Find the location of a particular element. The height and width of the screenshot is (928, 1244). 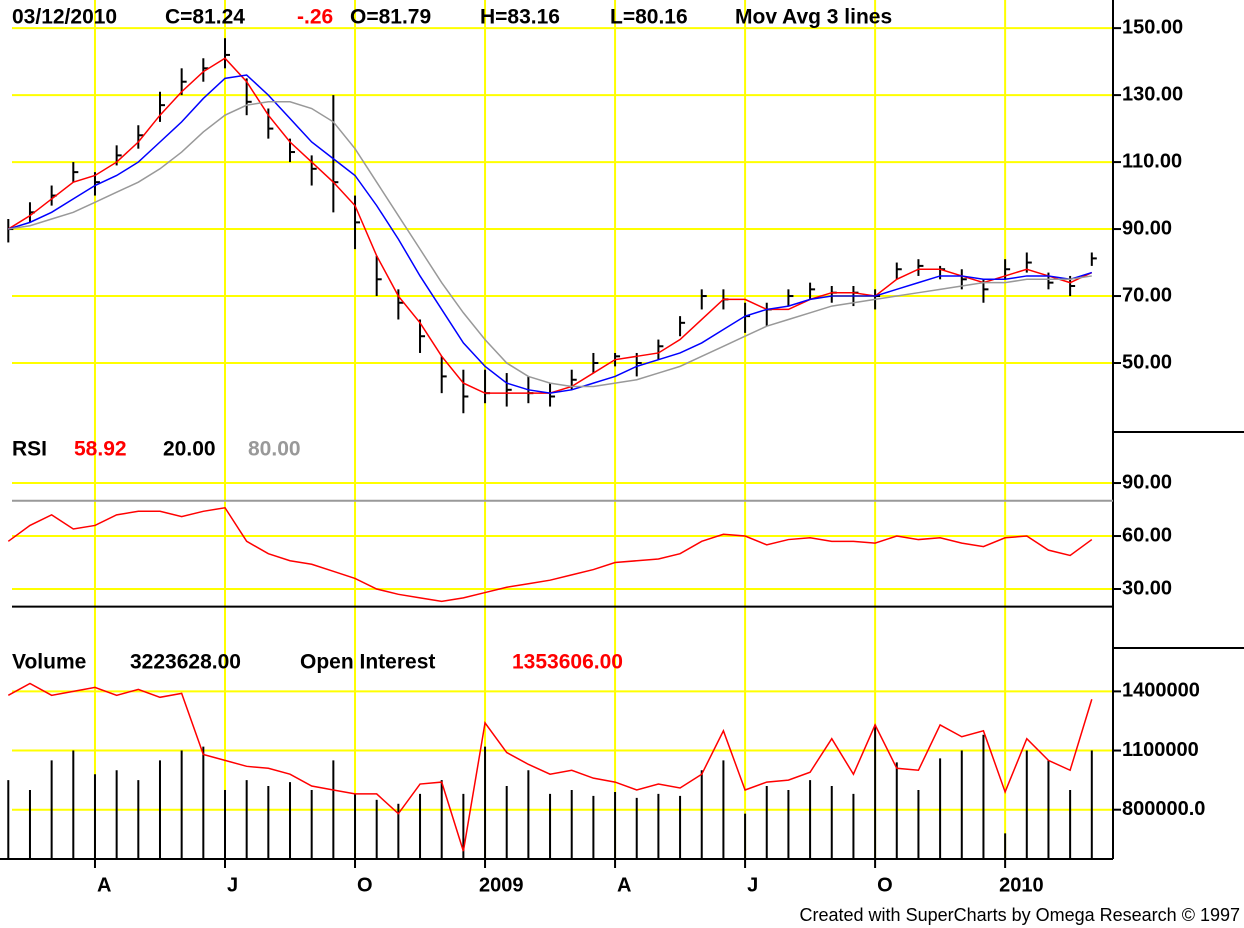

close-label: C=81.24 is located at coordinates (205, 17).